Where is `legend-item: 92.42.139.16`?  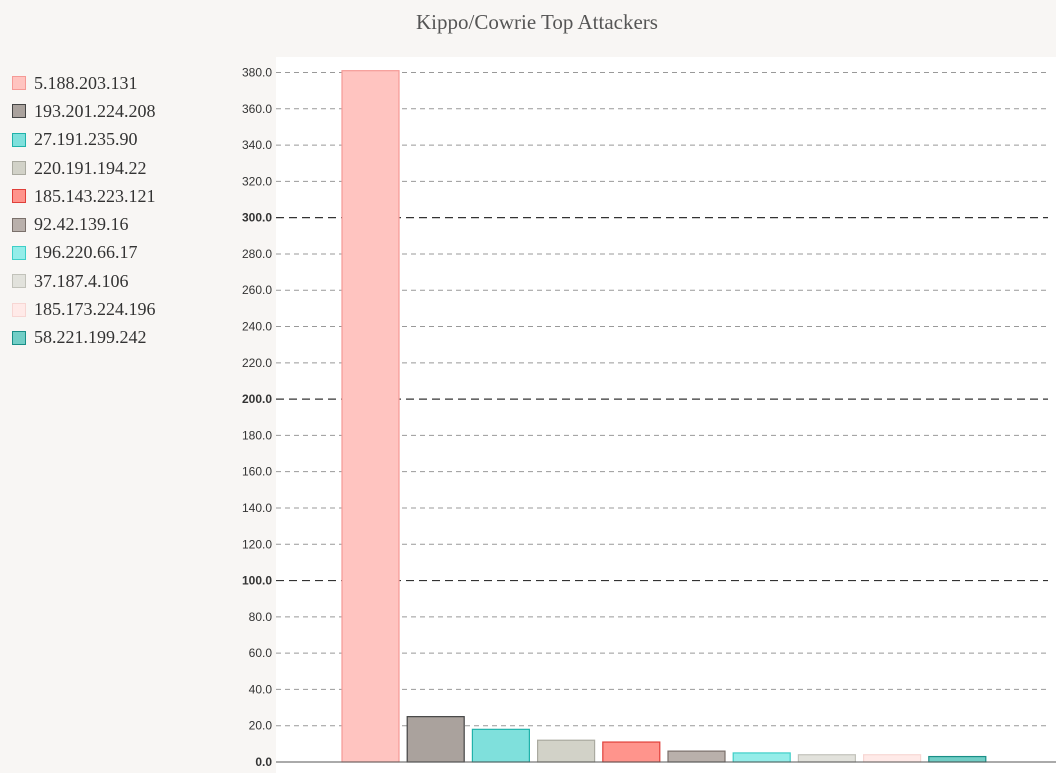 legend-item: 92.42.139.16 is located at coordinates (112, 224).